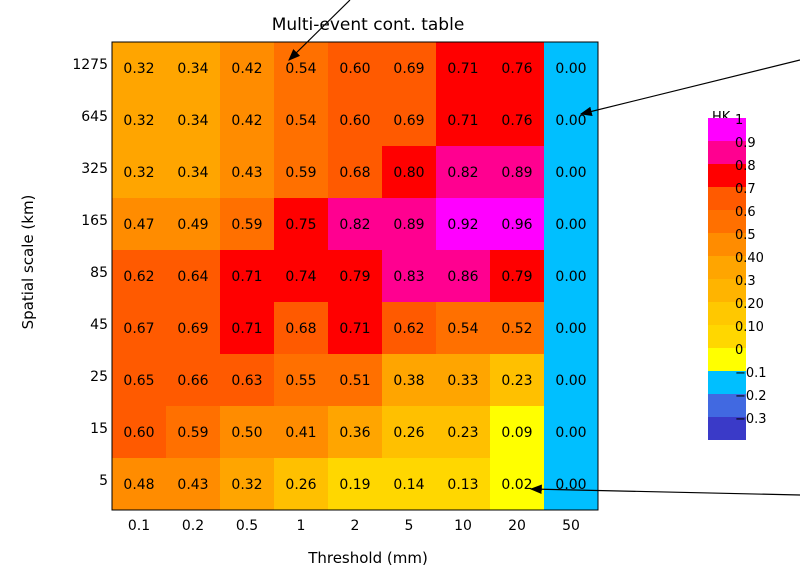 This screenshot has width=800, height=570. What do you see at coordinates (99, 377) in the screenshot?
I see `y-tick-label: 25` at bounding box center [99, 377].